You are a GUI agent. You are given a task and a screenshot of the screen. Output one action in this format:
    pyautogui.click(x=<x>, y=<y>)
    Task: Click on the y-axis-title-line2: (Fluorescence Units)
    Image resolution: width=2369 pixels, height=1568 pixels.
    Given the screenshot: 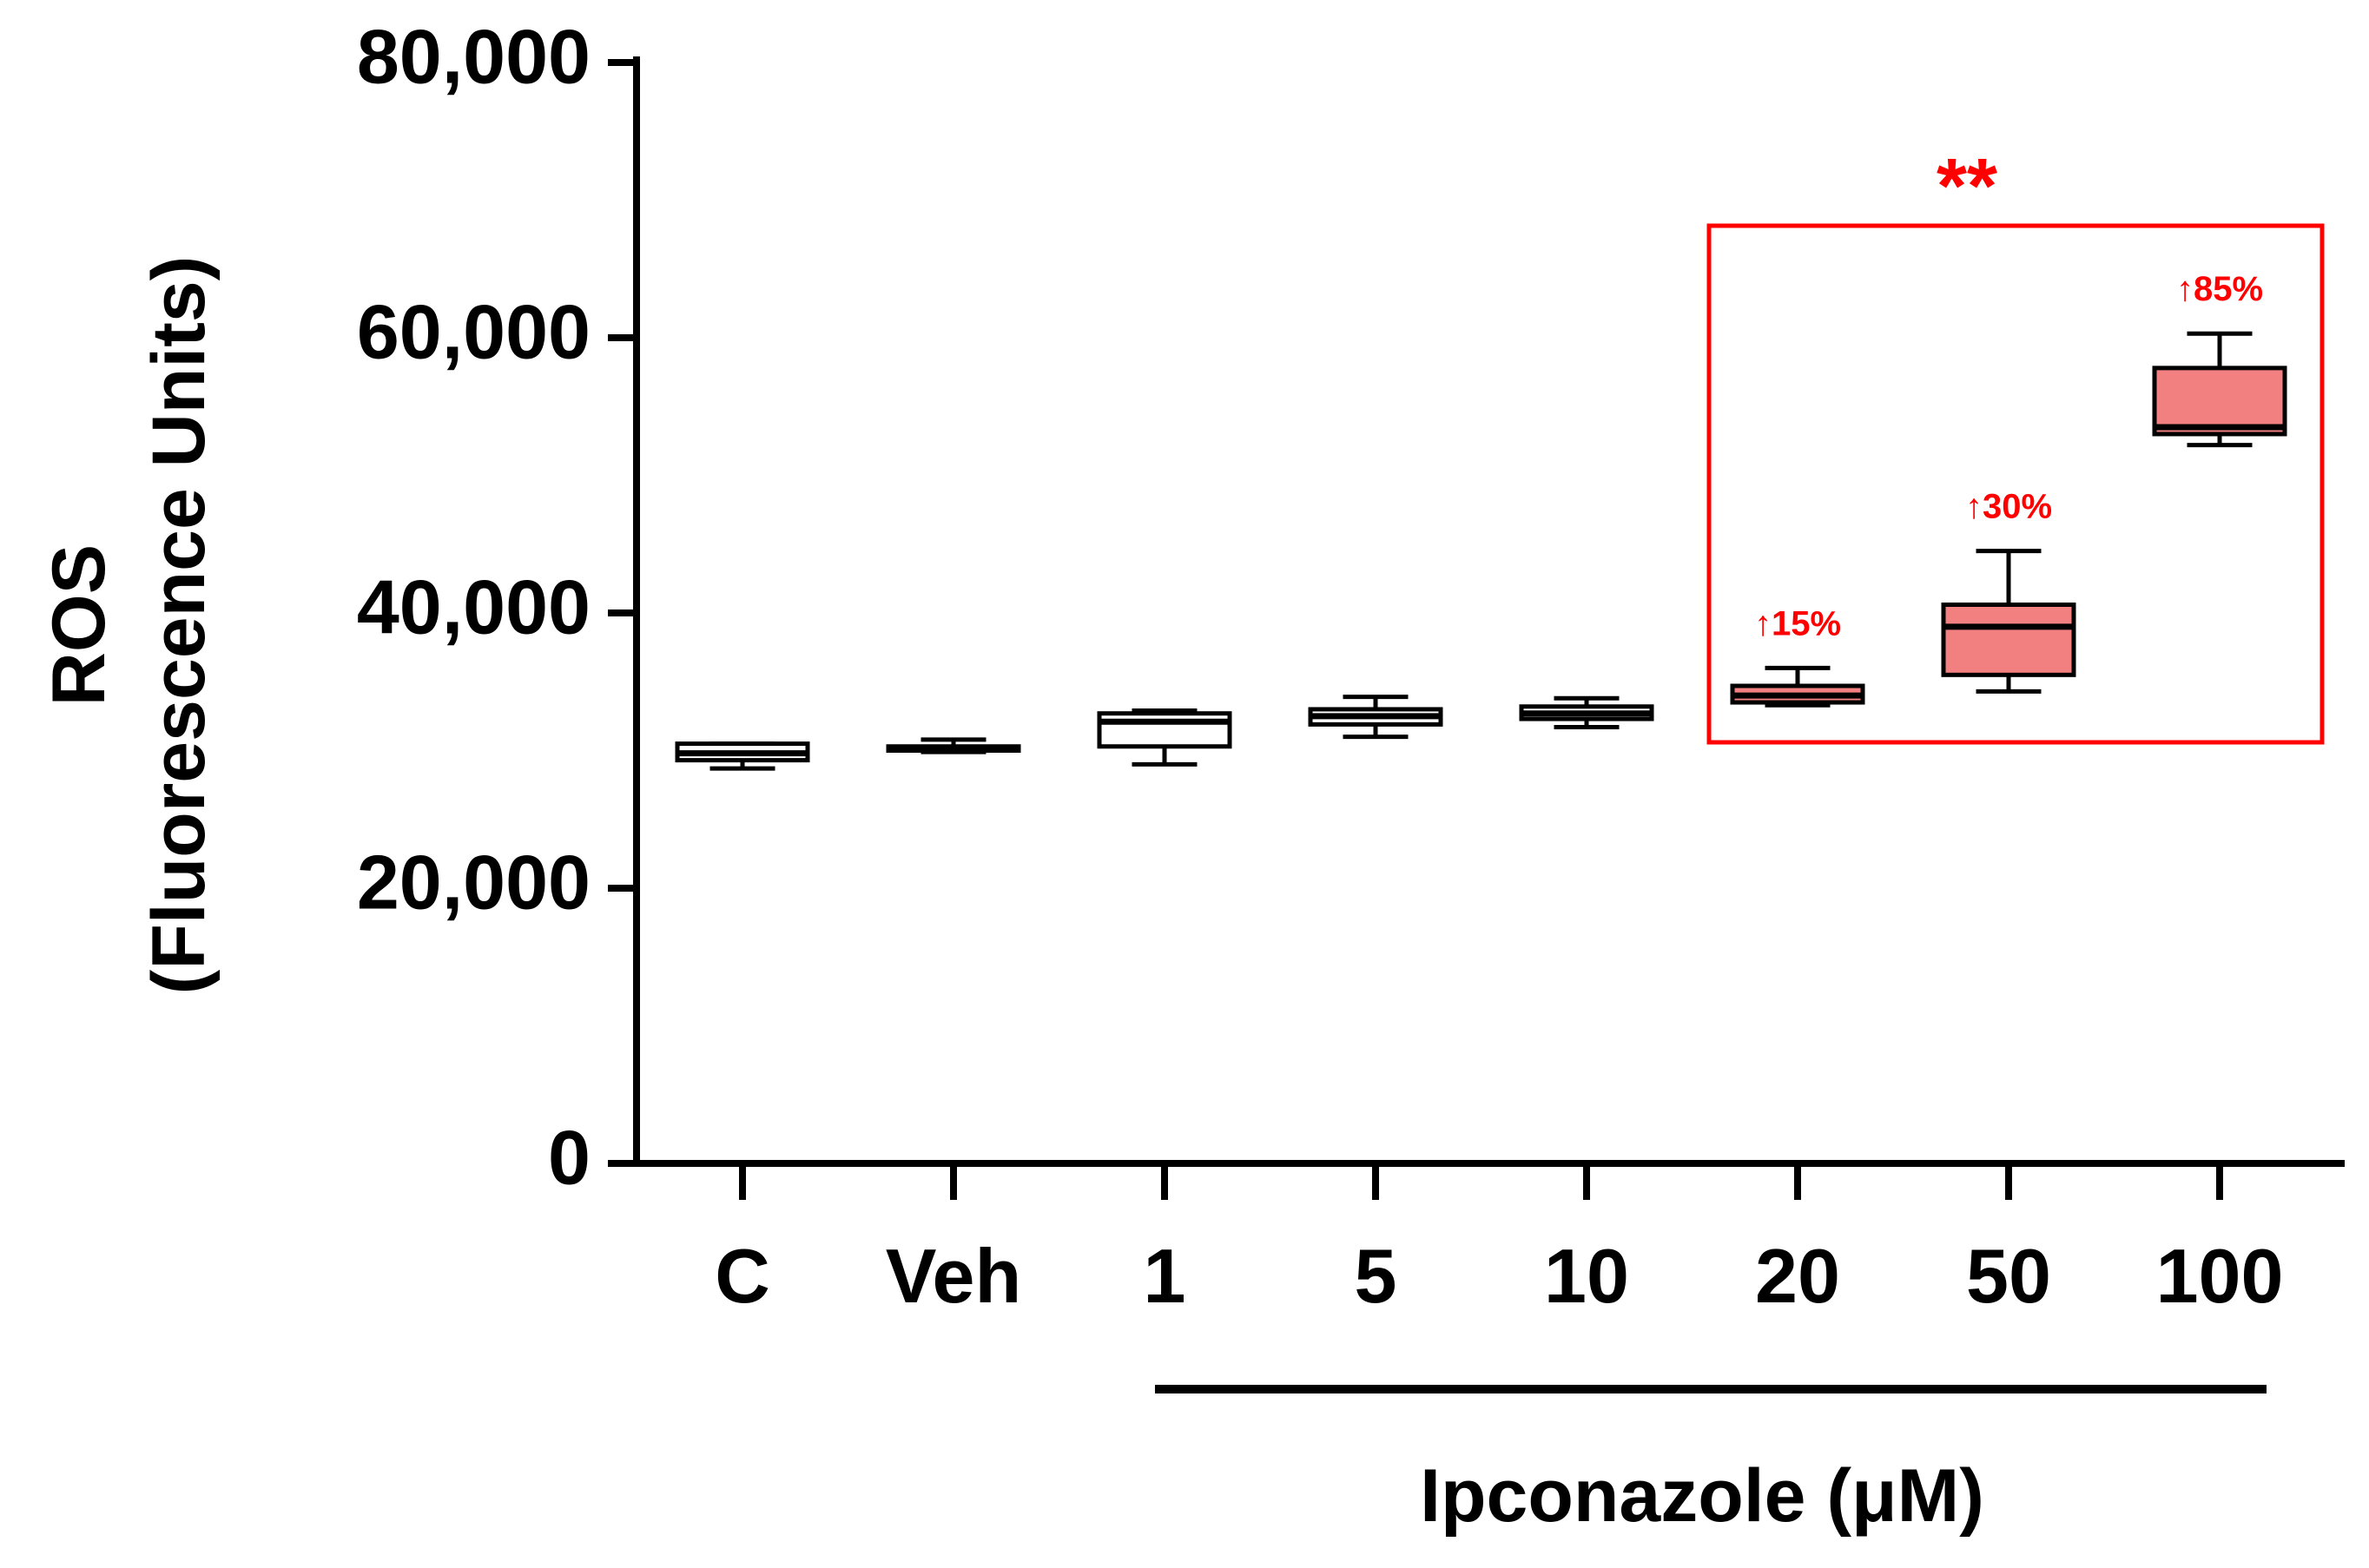 What is the action you would take?
    pyautogui.click(x=179, y=625)
    